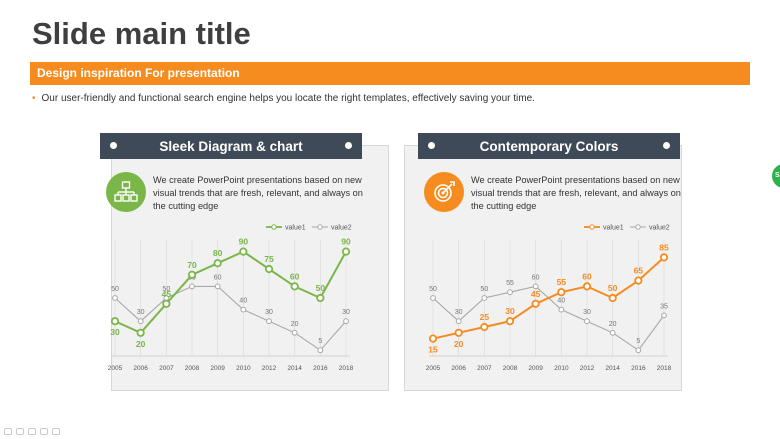  What do you see at coordinates (167, 294) in the screenshot?
I see `data-label: 45` at bounding box center [167, 294].